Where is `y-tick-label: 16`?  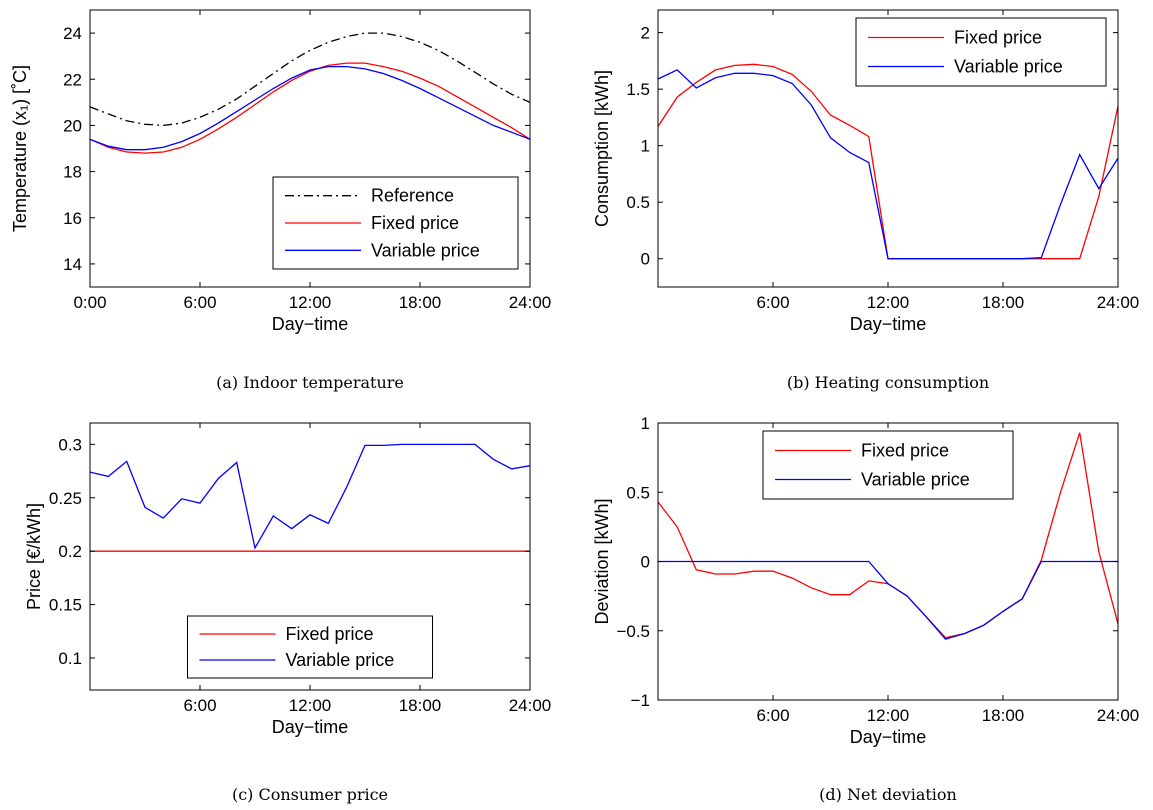 y-tick-label: 16 is located at coordinates (72, 218).